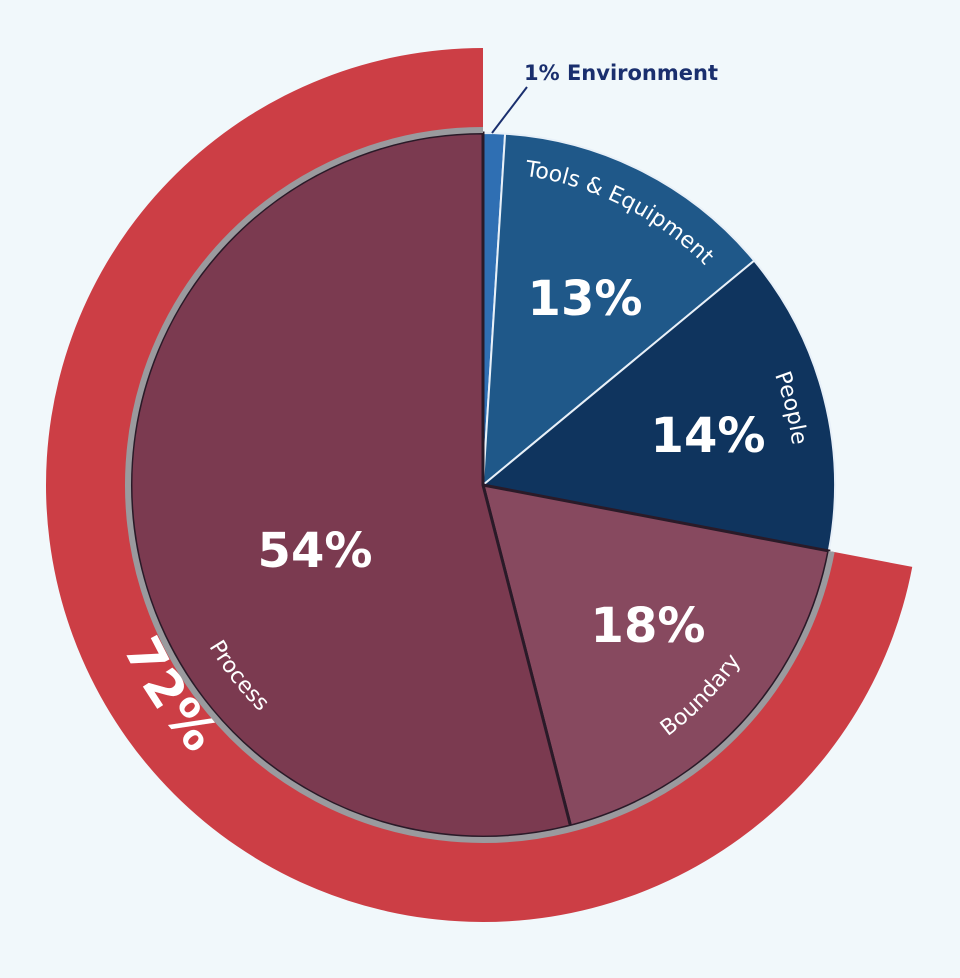 This screenshot has width=960, height=978. Describe the element at coordinates (509, 110) in the screenshot. I see `callout-line` at that location.